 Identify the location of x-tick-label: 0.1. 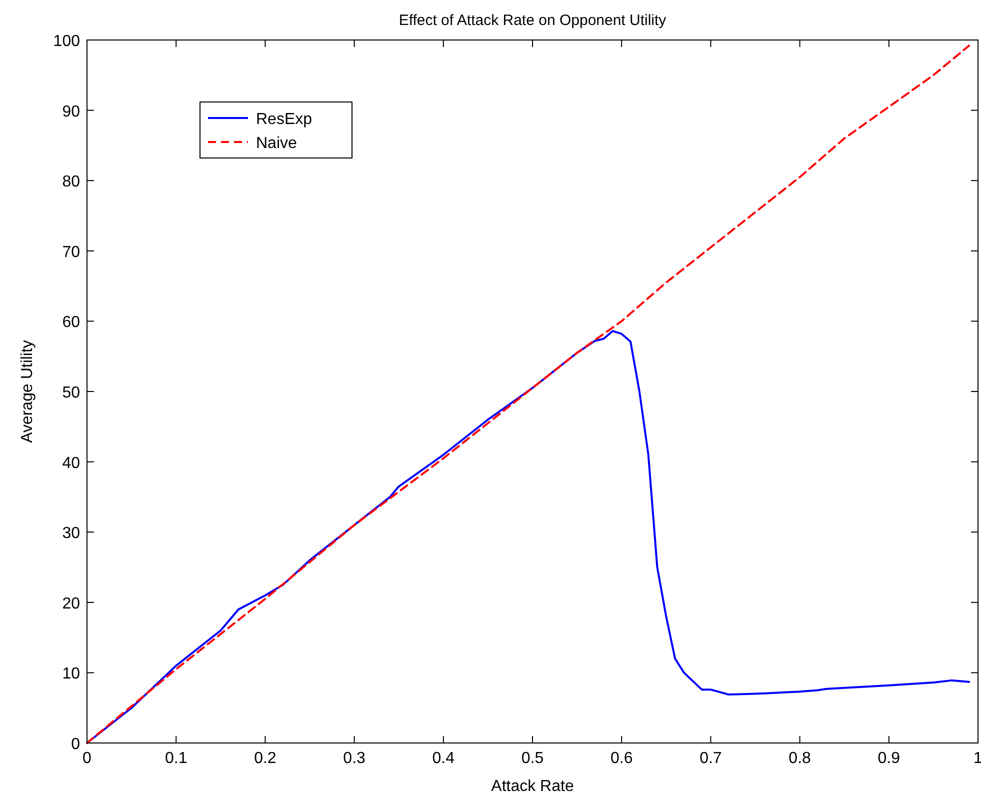
(176, 758).